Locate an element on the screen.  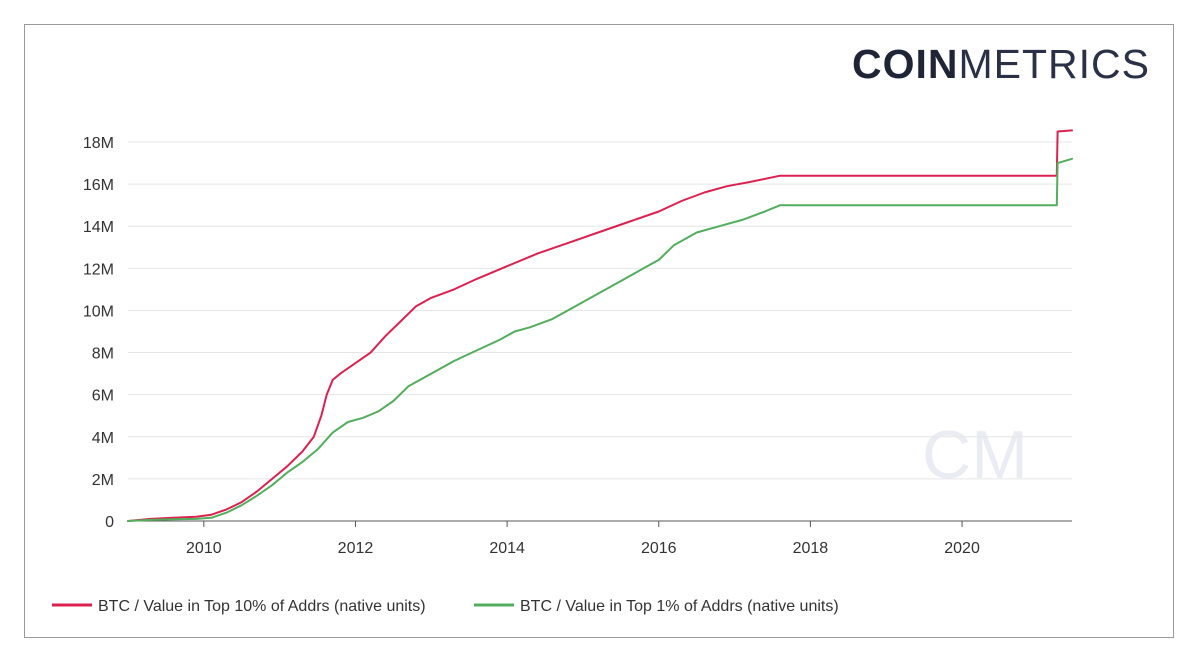
y-axis: 0 2M 4M 6M 8M 10M 12M 14M 16M 18M is located at coordinates (98, 333).